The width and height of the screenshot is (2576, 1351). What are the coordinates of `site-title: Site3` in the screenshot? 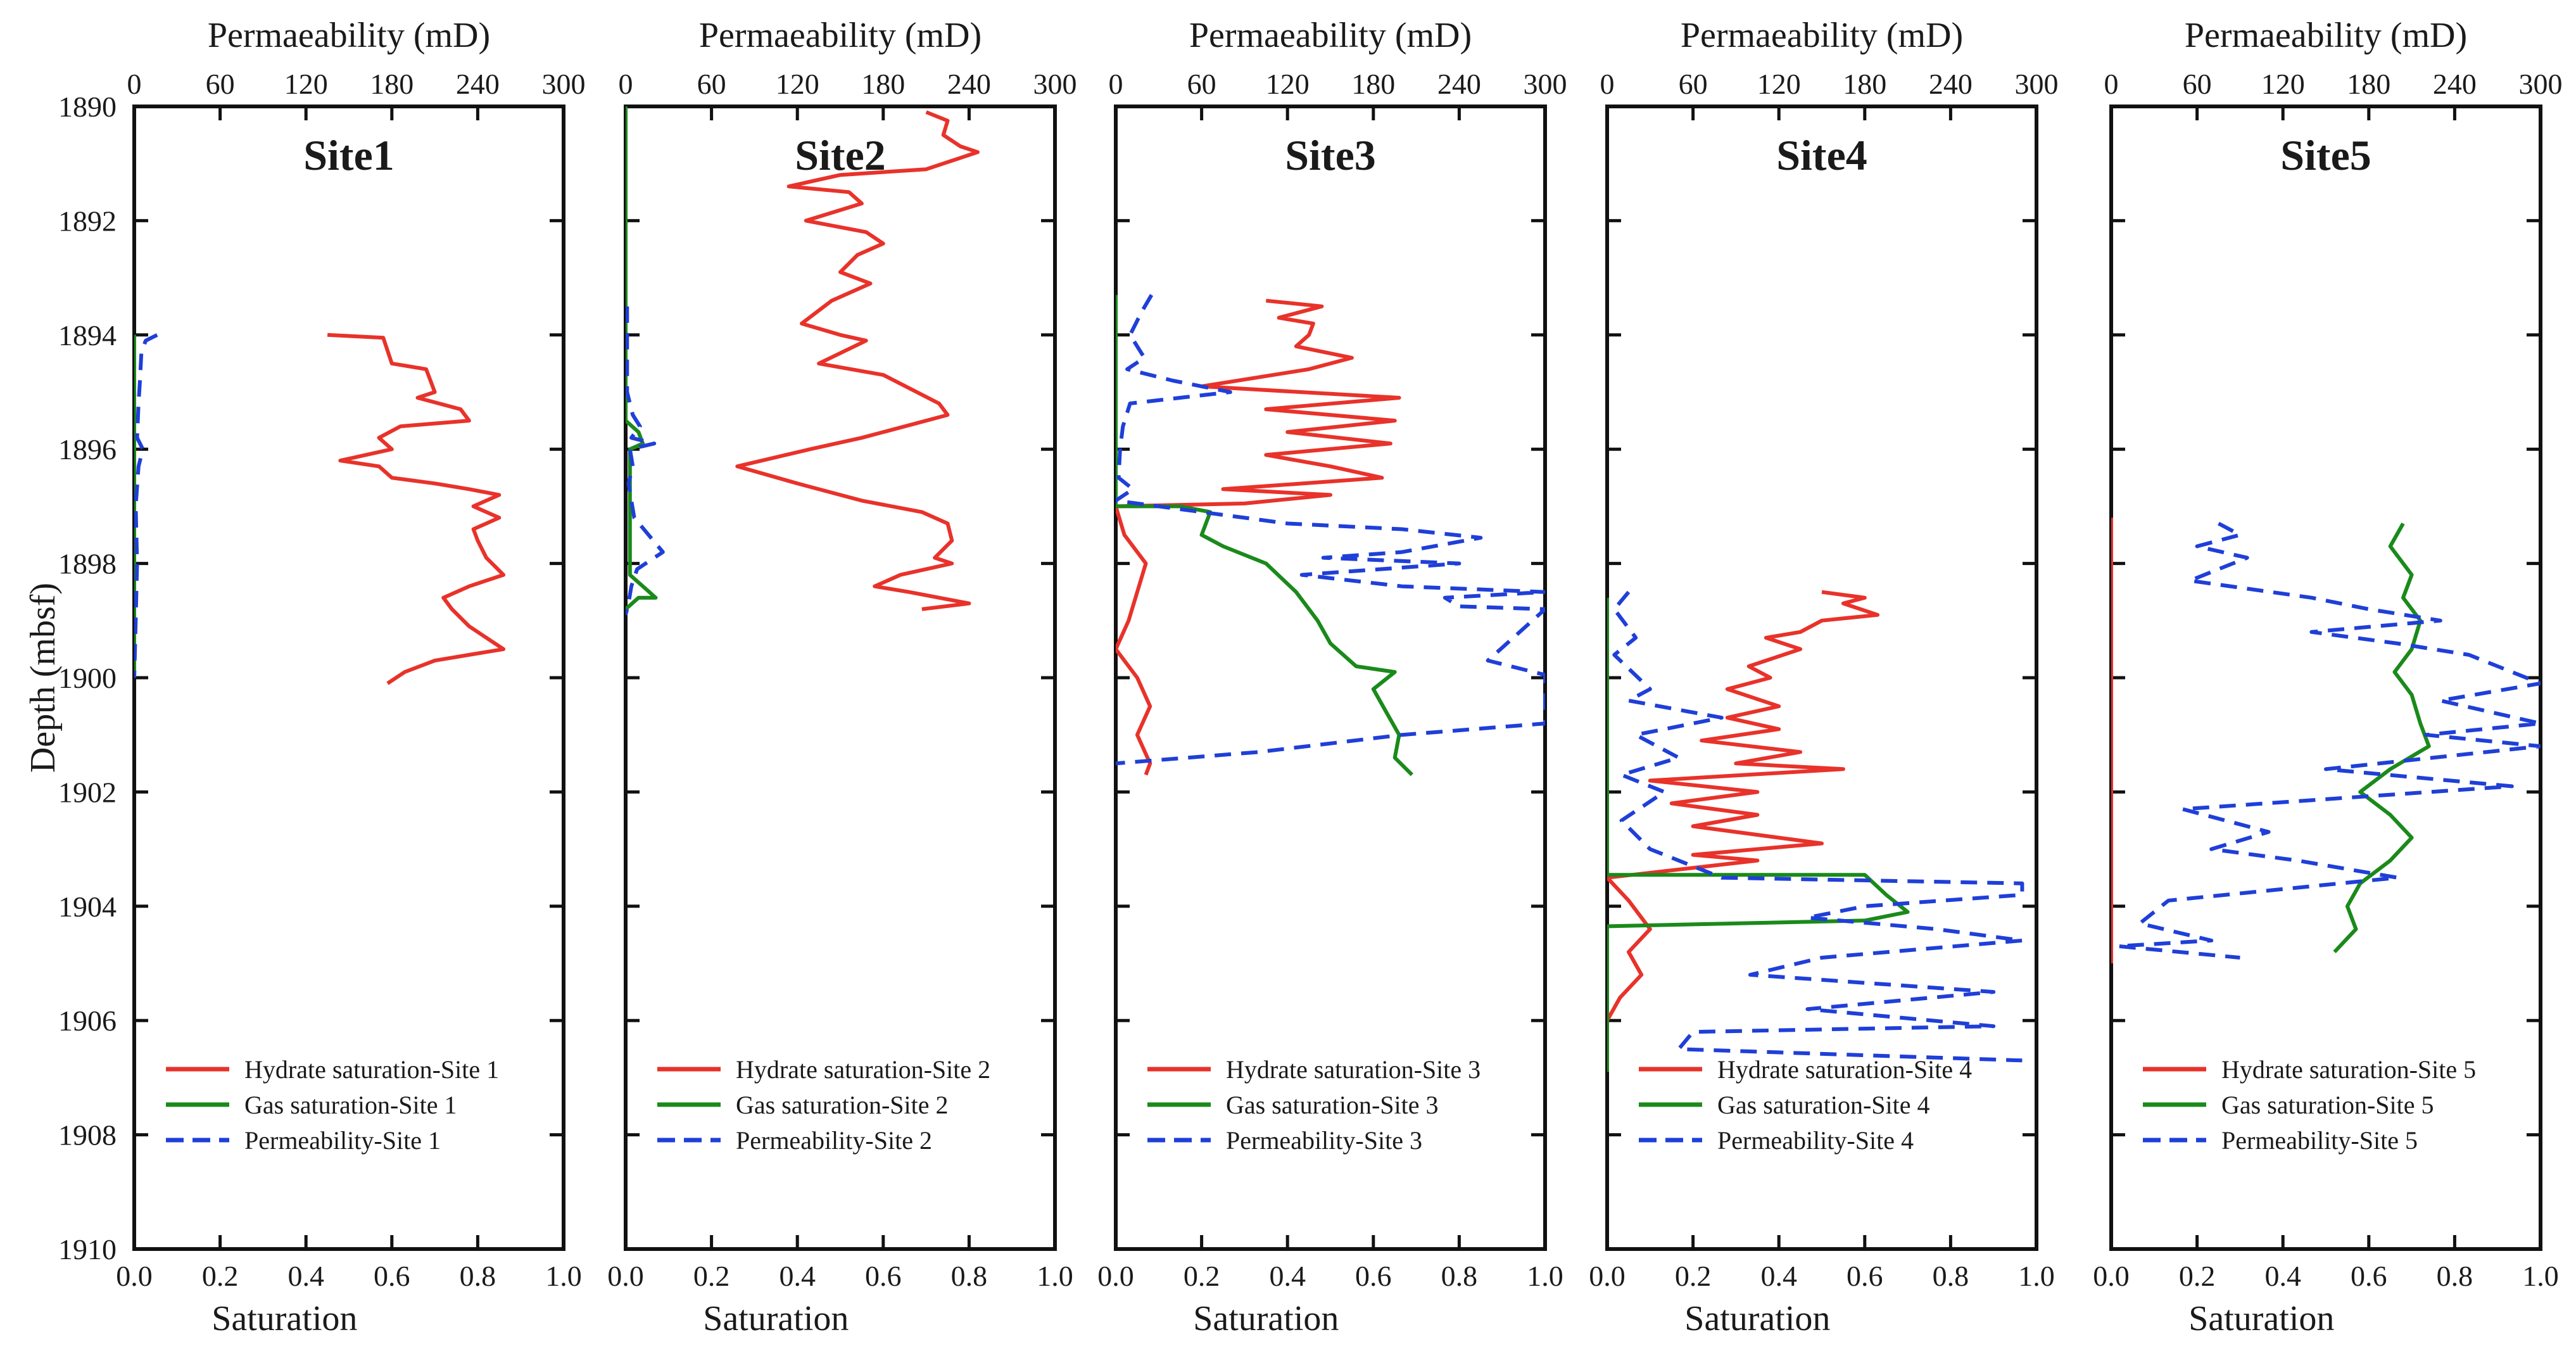 It's located at (1330, 155).